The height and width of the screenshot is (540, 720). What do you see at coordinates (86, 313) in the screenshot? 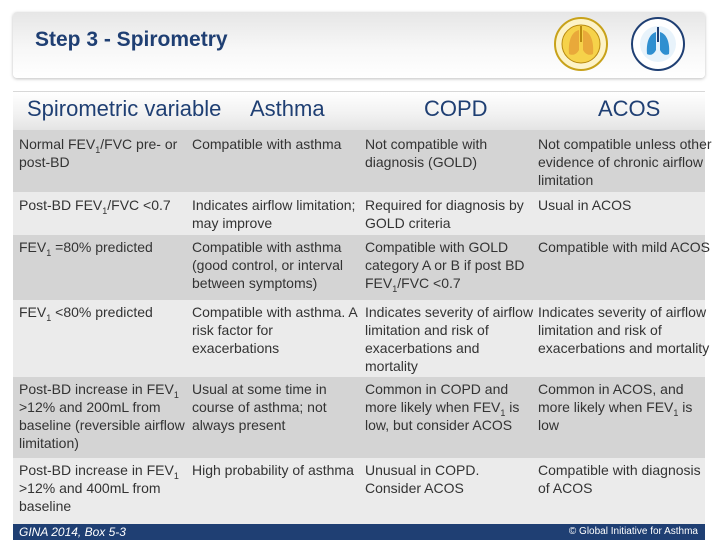
I see `cell-variable: FEV1 <80% predicted` at bounding box center [86, 313].